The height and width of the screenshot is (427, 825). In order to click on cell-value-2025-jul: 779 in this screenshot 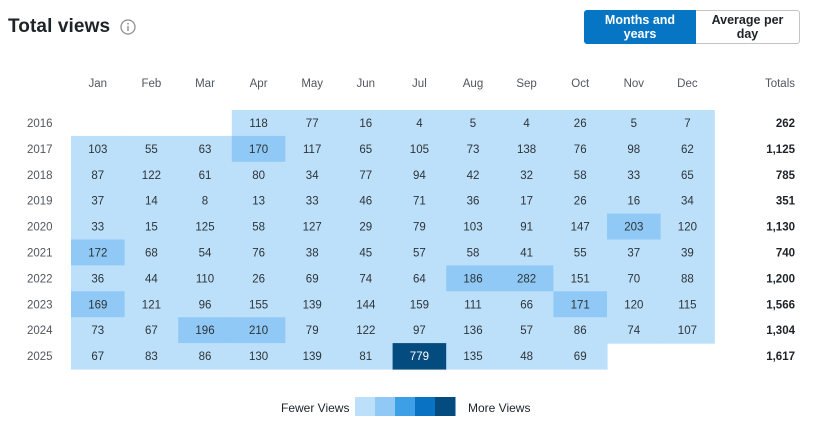, I will do `click(419, 357)`.